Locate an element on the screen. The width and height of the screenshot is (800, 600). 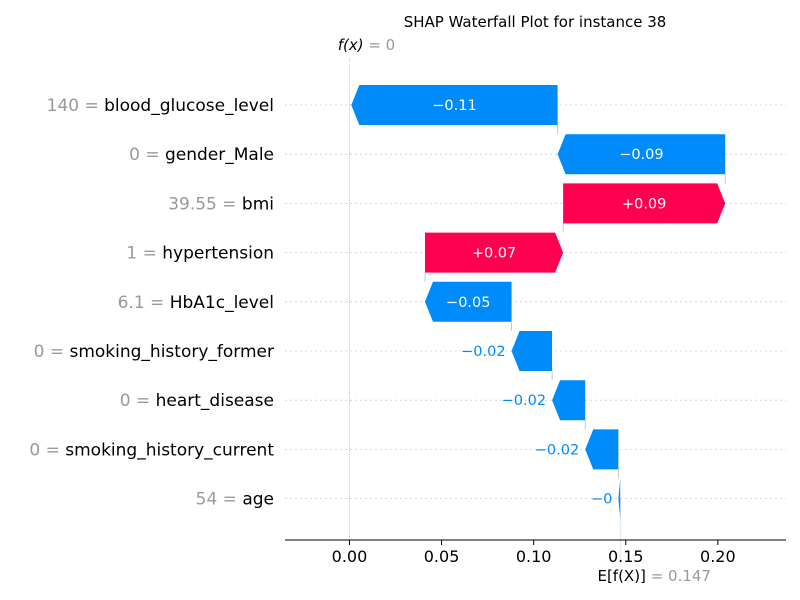
expected-value-eq: = 0.147 is located at coordinates (678, 576).